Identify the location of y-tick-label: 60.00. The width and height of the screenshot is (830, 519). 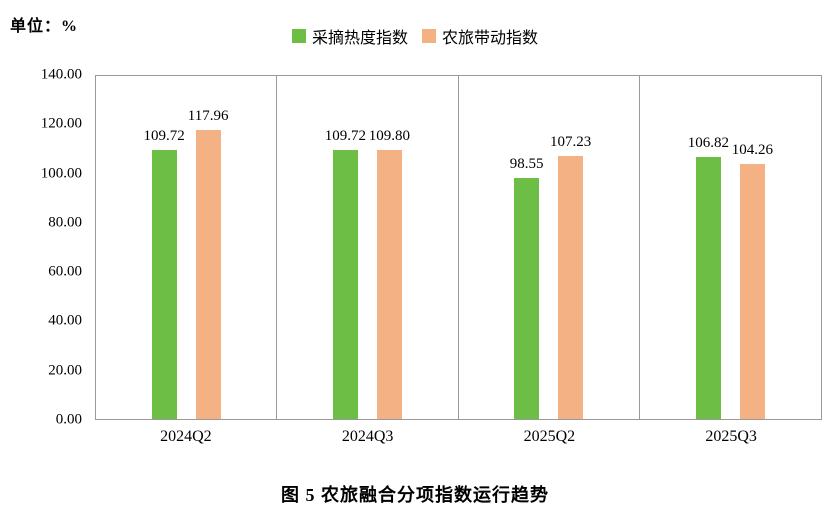
(65, 271).